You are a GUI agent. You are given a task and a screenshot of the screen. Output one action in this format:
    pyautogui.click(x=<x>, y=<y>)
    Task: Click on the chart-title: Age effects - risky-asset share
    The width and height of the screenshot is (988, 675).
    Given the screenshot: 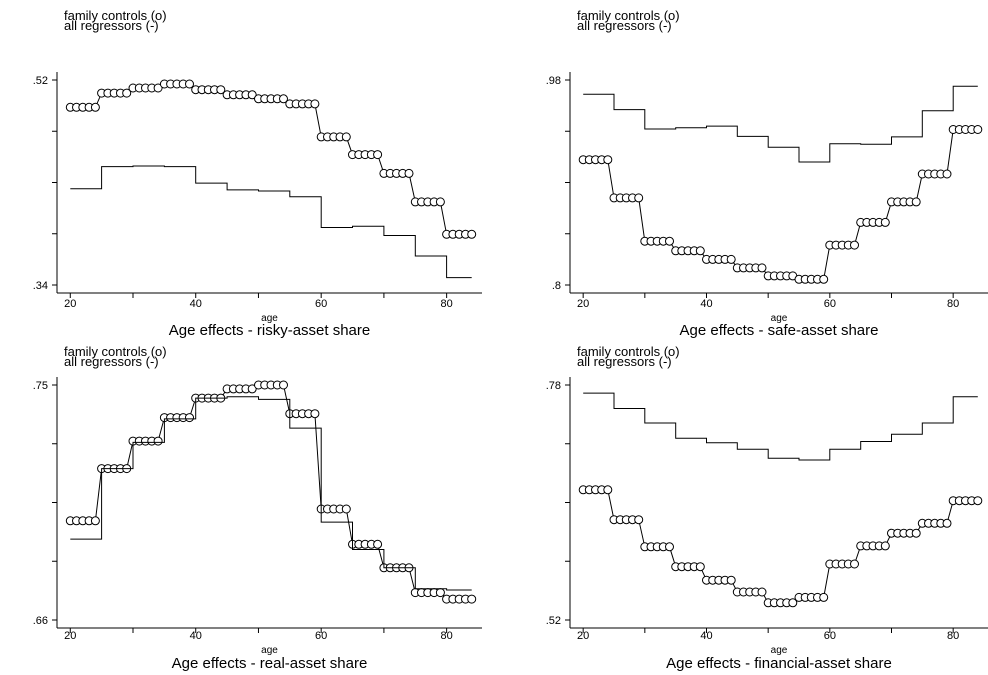 What is the action you would take?
    pyautogui.click(x=269, y=330)
    